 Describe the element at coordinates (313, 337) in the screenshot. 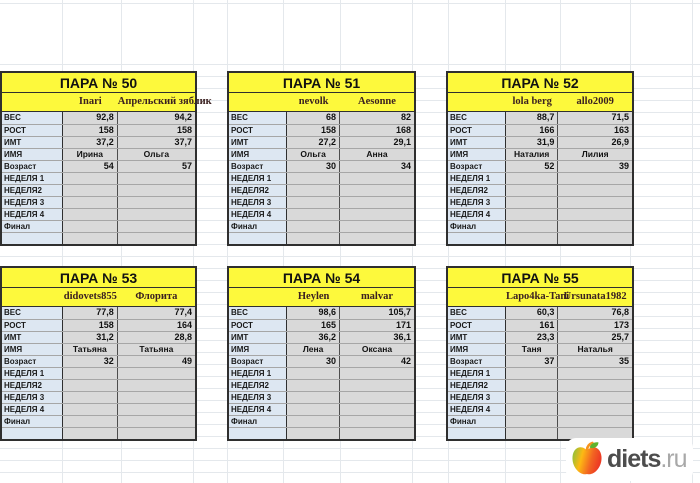

I see `cell-value-1: 36,2` at that location.